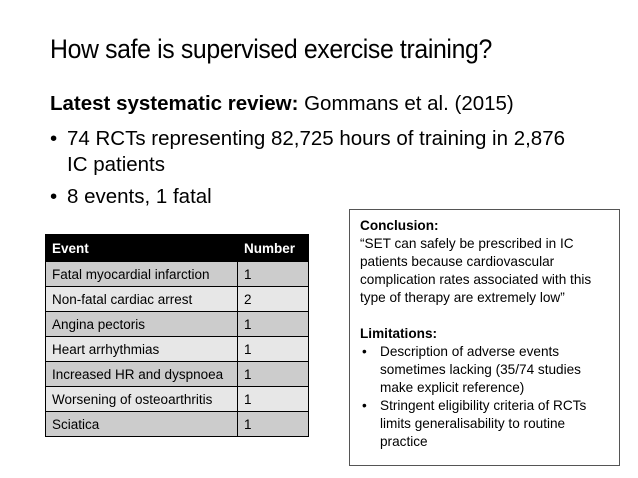 The image size is (638, 478). Describe the element at coordinates (174, 103) in the screenshot. I see `review-subhead-label: Latest systematic review:` at that location.